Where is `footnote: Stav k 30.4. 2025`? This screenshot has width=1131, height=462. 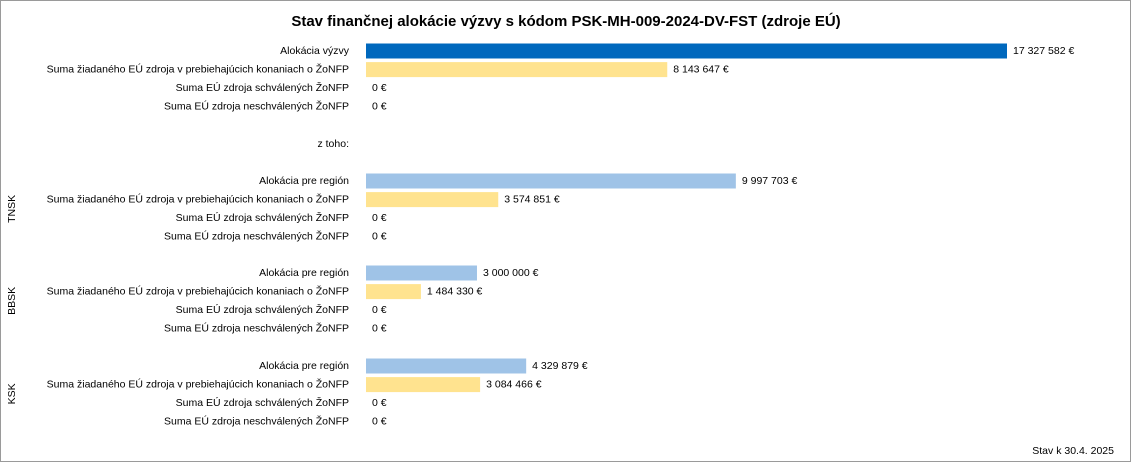
footnote: Stav k 30.4. 2025 is located at coordinates (1073, 451).